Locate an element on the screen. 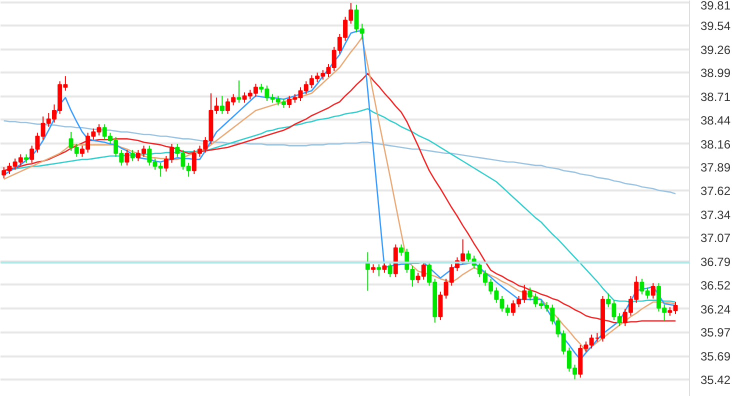  y-tick-label: 37.07 is located at coordinates (715, 238).